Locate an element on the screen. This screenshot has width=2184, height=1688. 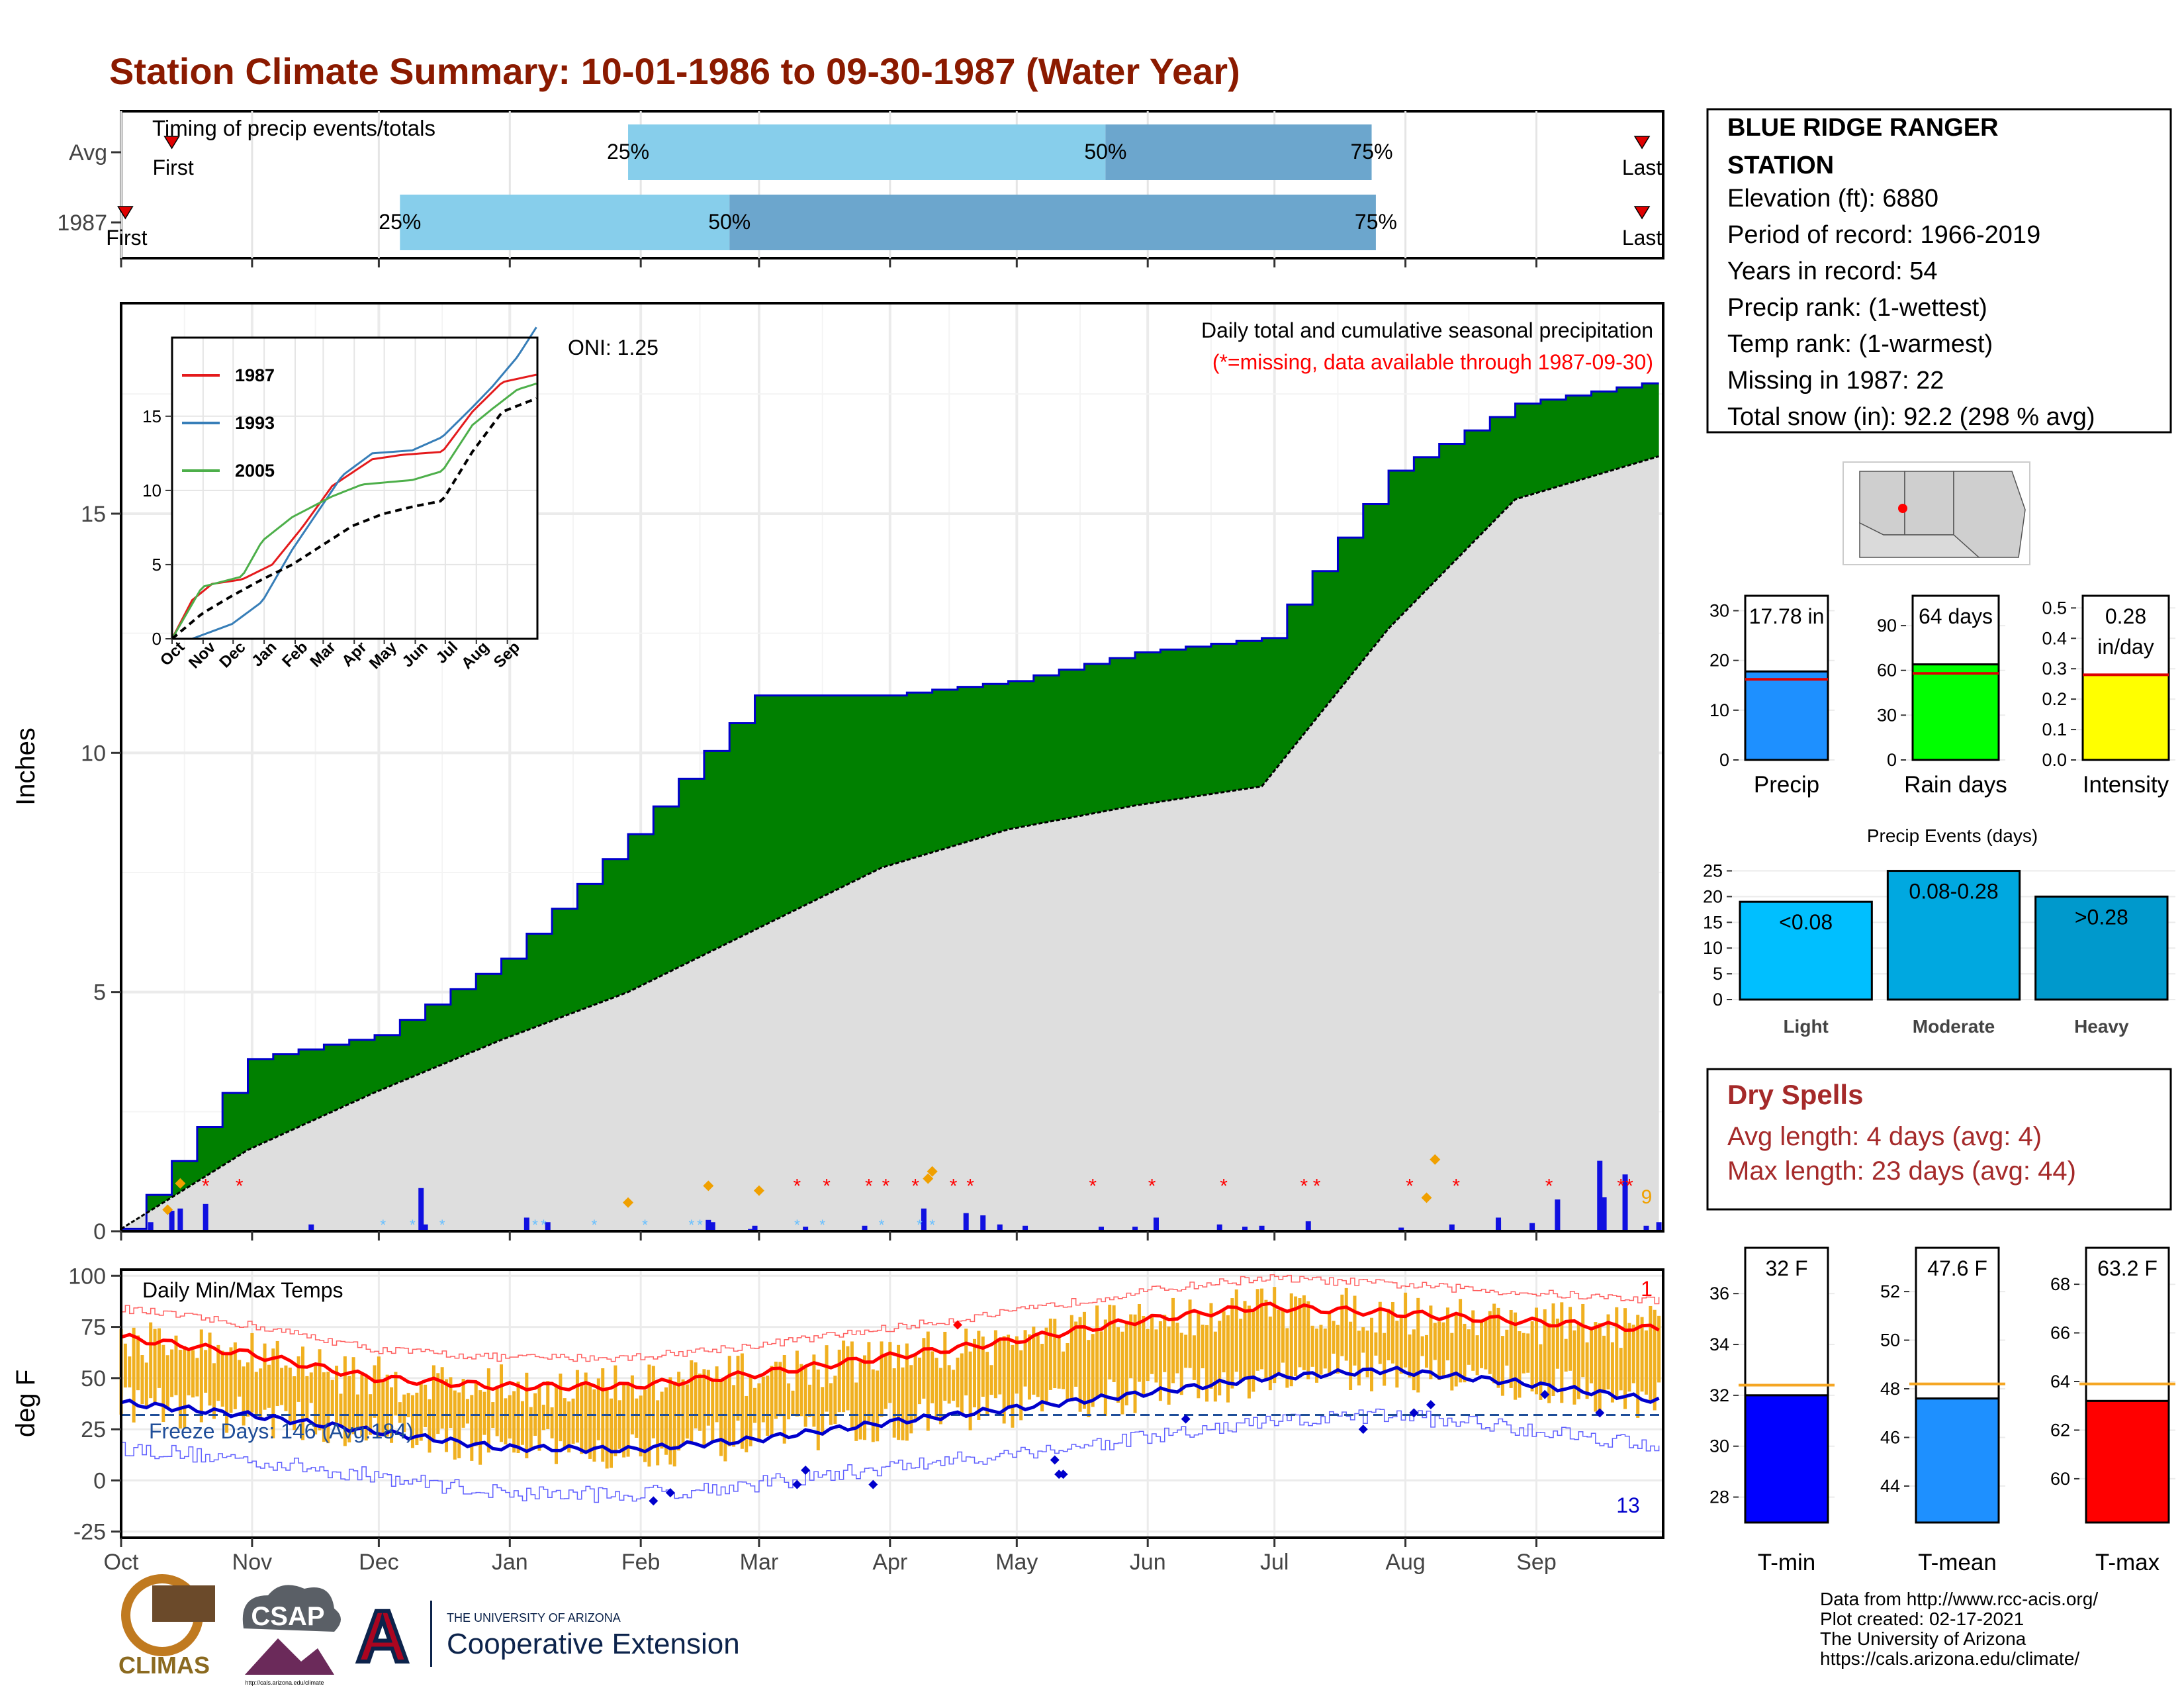
inset-legend-label: 1987 is located at coordinates (255, 375).